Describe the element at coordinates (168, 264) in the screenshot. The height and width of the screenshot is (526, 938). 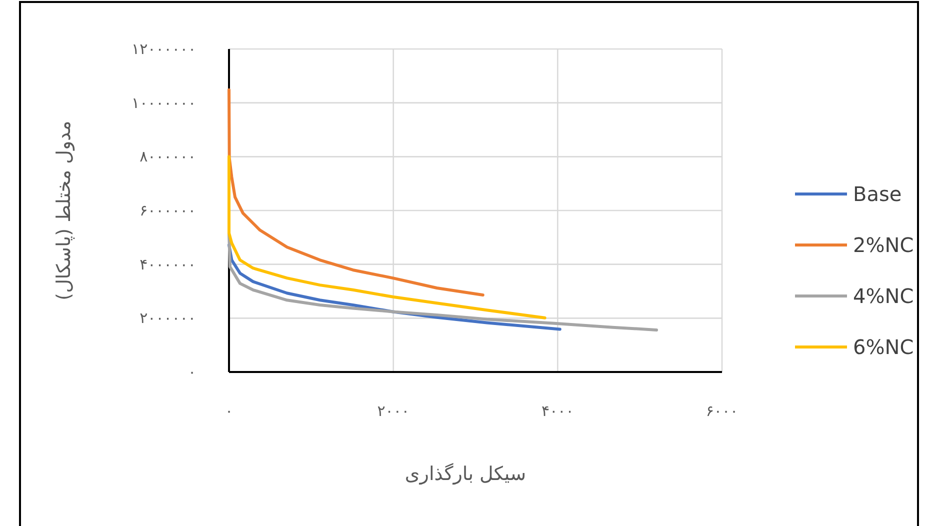
I see `y-tick-label: ۴۰۰۰۰۰۰` at that location.